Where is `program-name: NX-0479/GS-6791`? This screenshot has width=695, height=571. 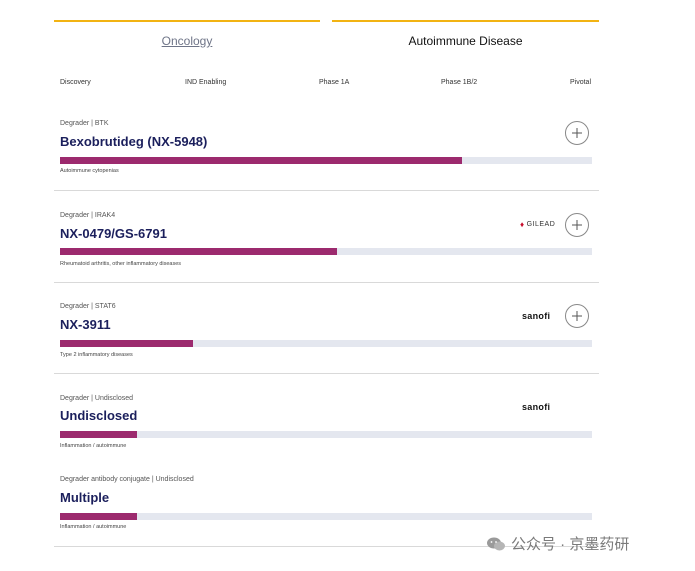 program-name: NX-0479/GS-6791 is located at coordinates (113, 233).